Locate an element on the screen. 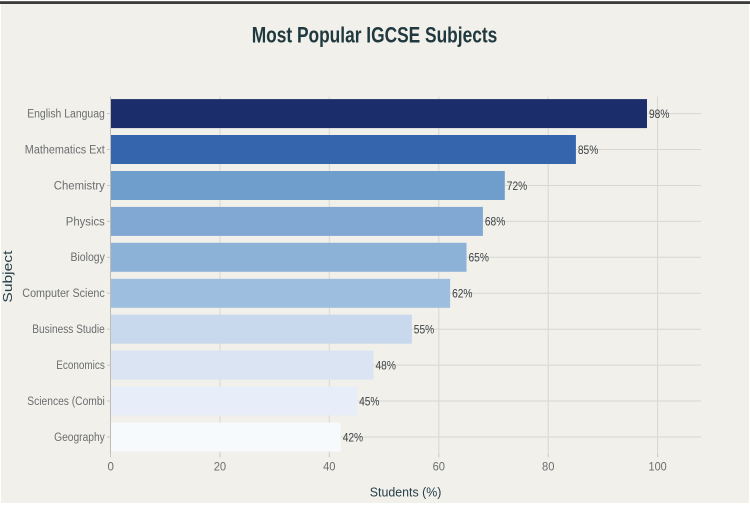 Image resolution: width=750 pixels, height=505 pixels. svg-text: Biology is located at coordinates (88, 258).